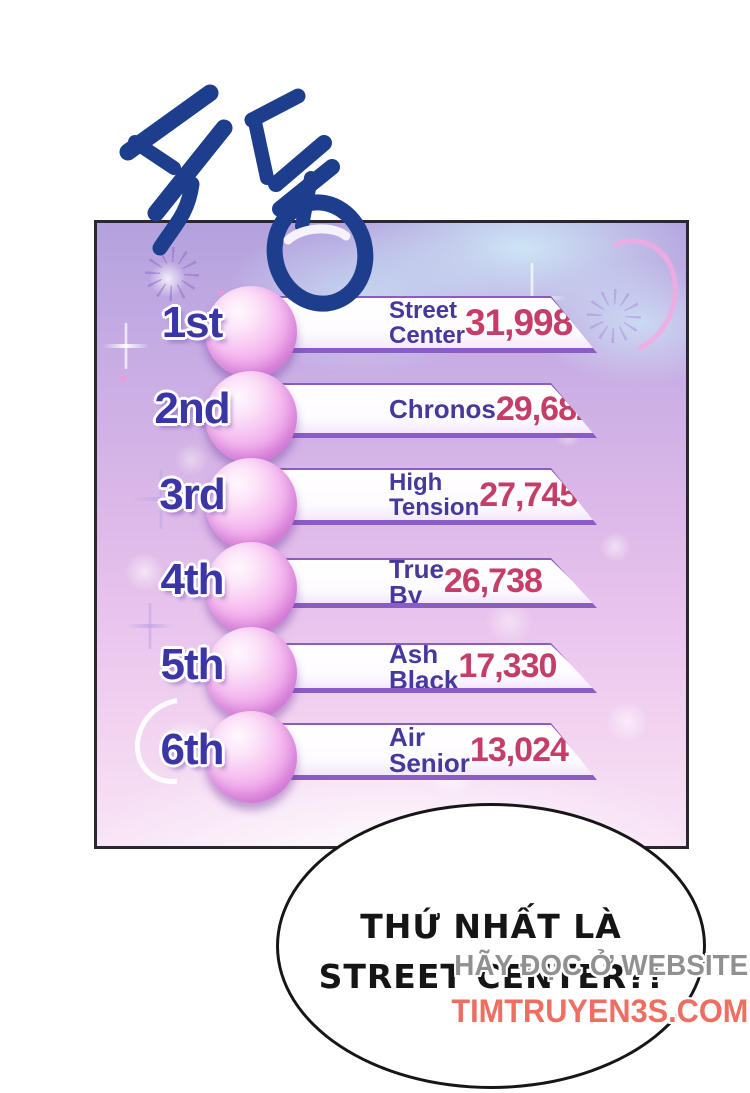 This screenshot has width=750, height=1093. Describe the element at coordinates (599, 1011) in the screenshot. I see `watermark-site-url: TIMTRUYEN3S.COM` at that location.